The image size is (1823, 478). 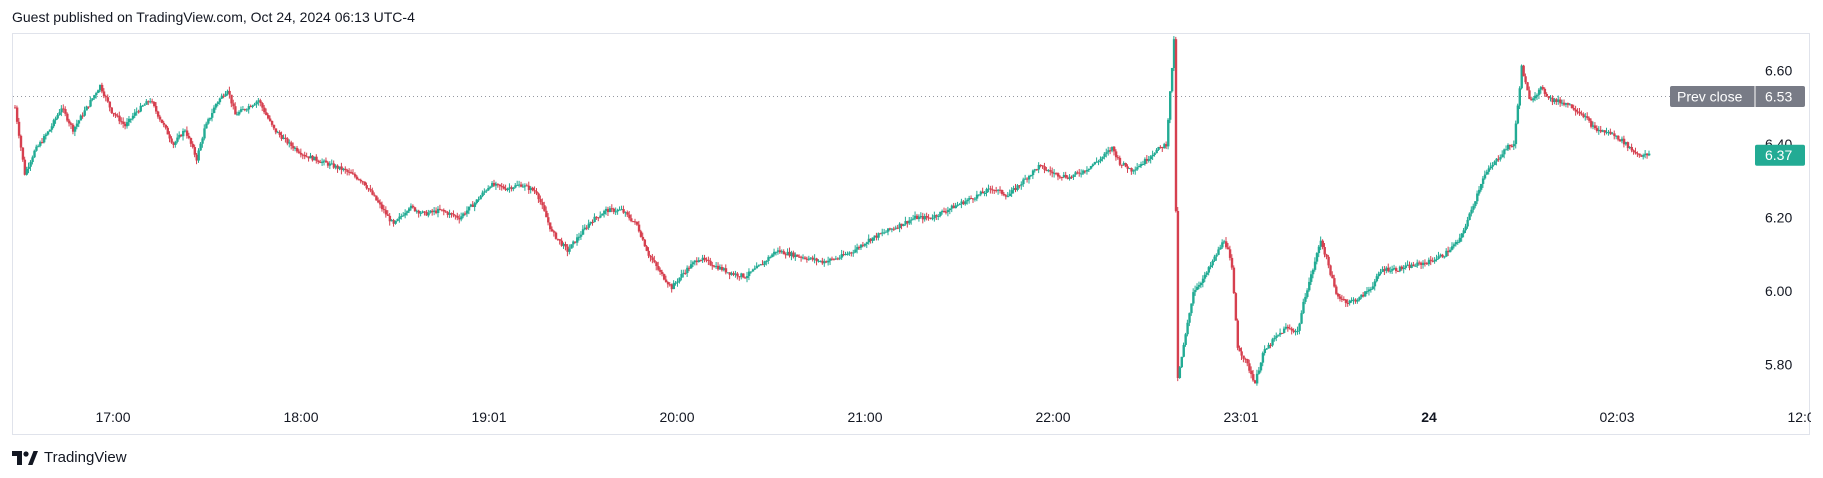 What do you see at coordinates (1240, 417) in the screenshot?
I see `time-tick-label: 23:01` at bounding box center [1240, 417].